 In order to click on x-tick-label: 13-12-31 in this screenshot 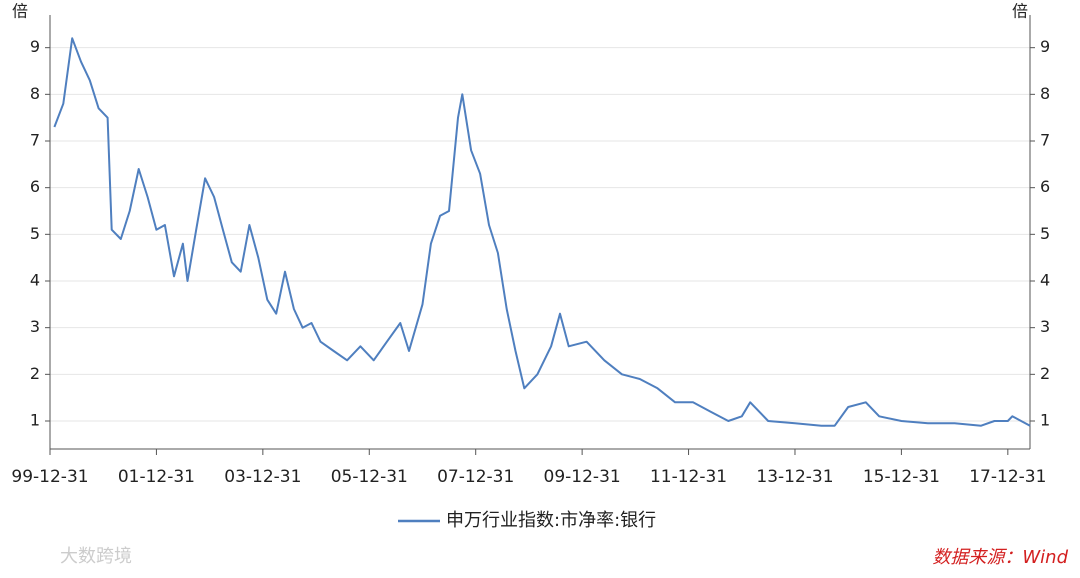, I will do `click(794, 477)`.